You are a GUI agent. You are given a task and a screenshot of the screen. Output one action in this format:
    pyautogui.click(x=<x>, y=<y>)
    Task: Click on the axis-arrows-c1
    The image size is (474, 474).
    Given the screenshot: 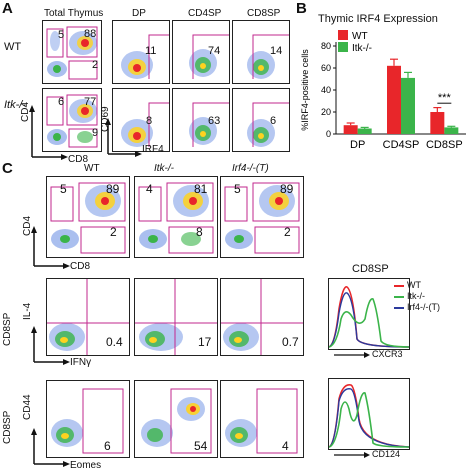 What is the action you would take?
    pyautogui.click(x=50, y=247)
    